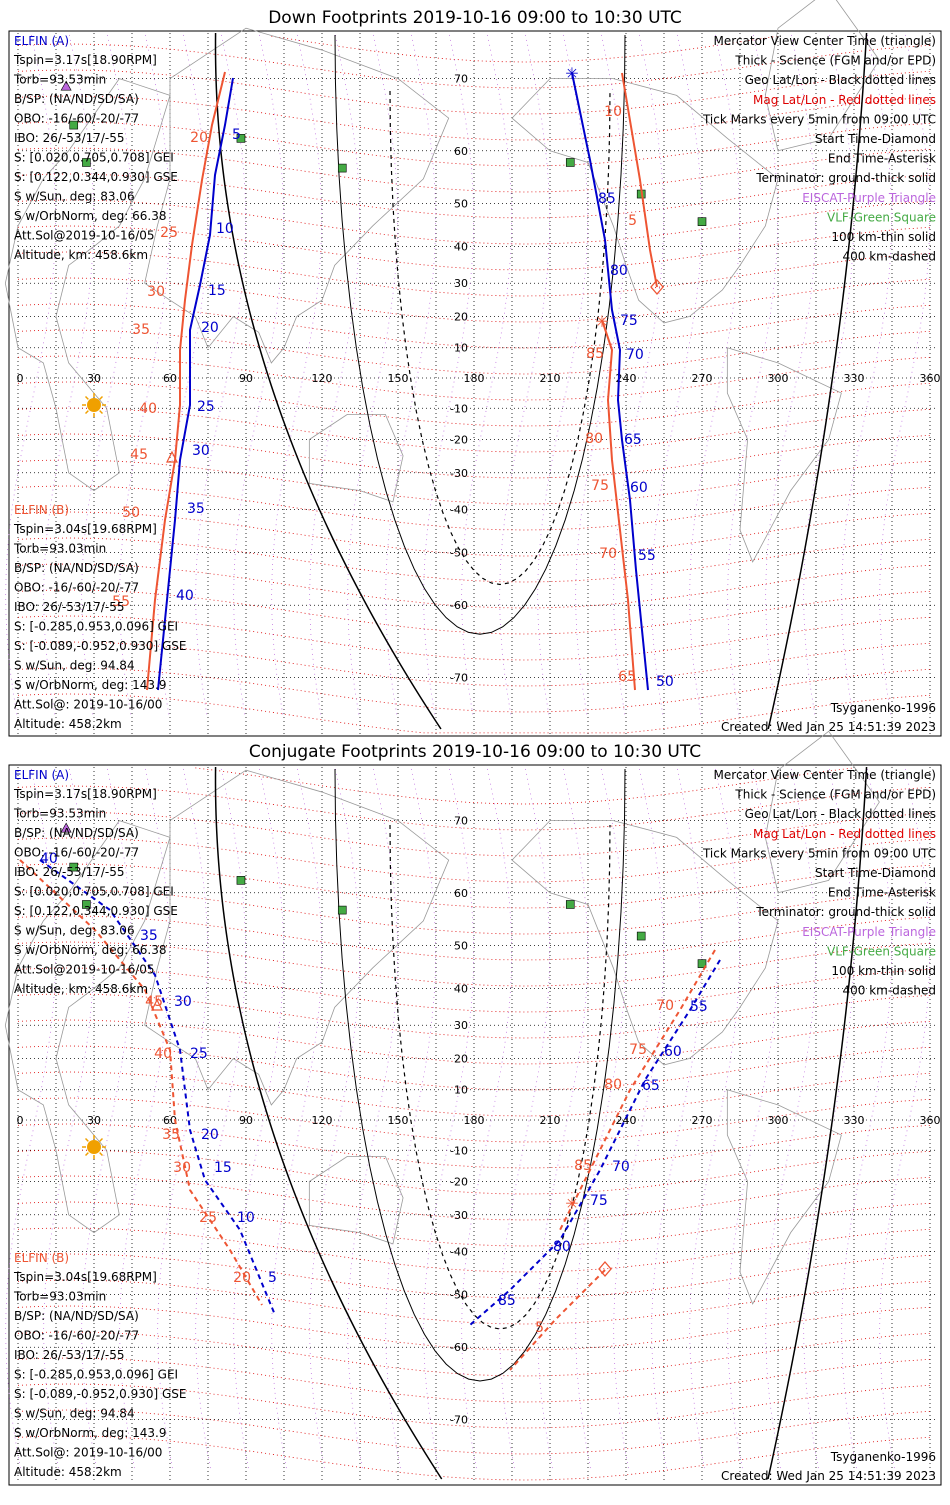  I want to click on end-asterisk-b: ✳, so click(601, 321).